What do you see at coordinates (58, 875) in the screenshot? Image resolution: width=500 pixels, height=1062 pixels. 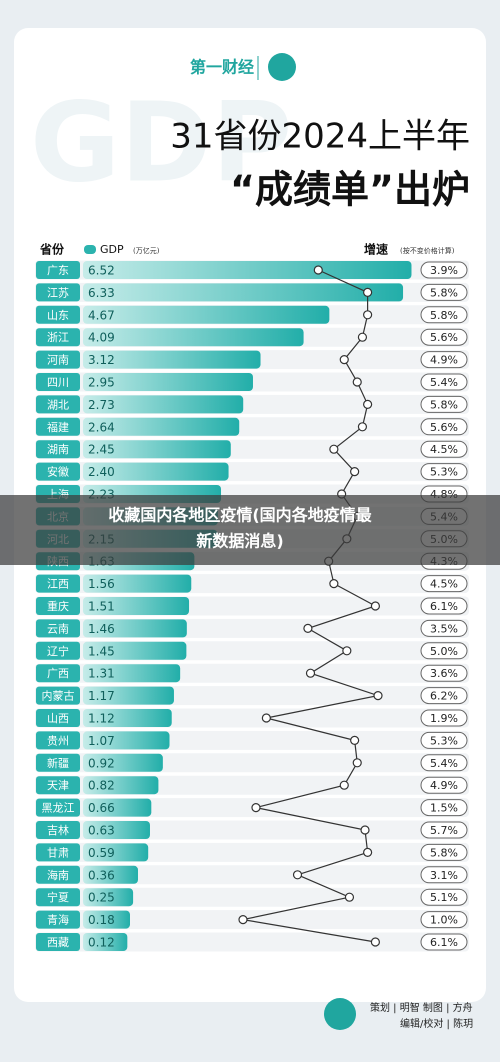 I see `category-label: 海南` at bounding box center [58, 875].